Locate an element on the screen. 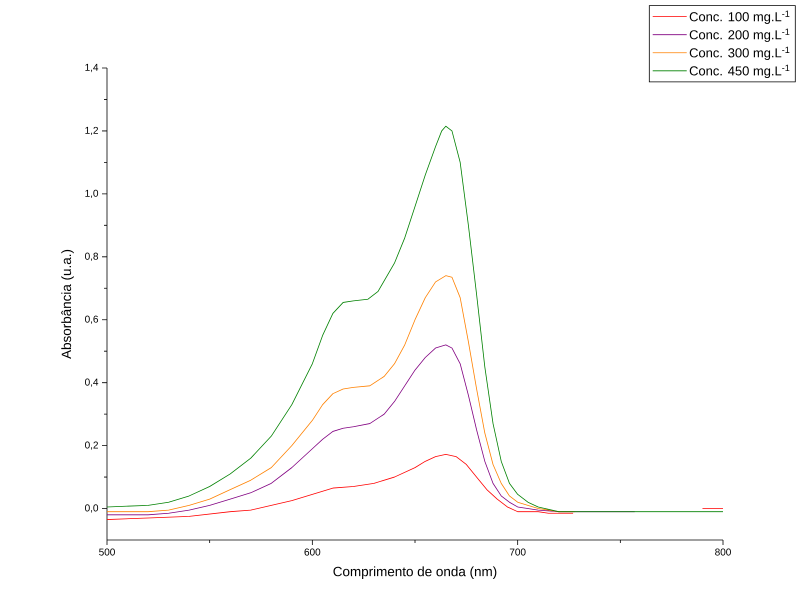 Image resolution: width=798 pixels, height=610 pixels. y-axis-title: Absorbância (u.a.) is located at coordinates (67, 304).